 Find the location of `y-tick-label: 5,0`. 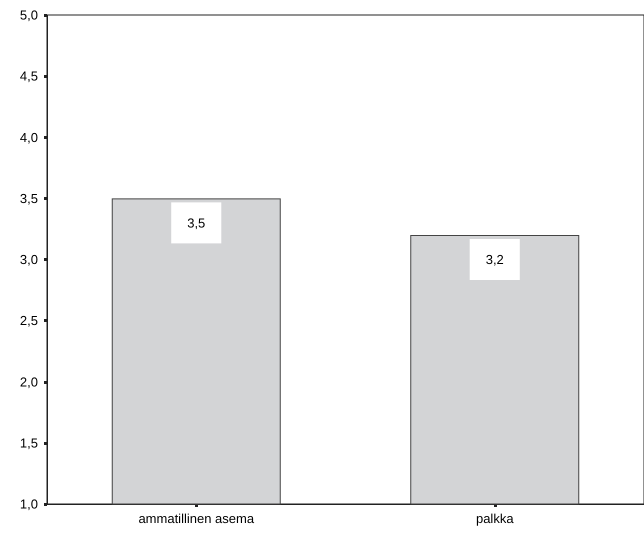

y-tick-label: 5,0 is located at coordinates (29, 15).